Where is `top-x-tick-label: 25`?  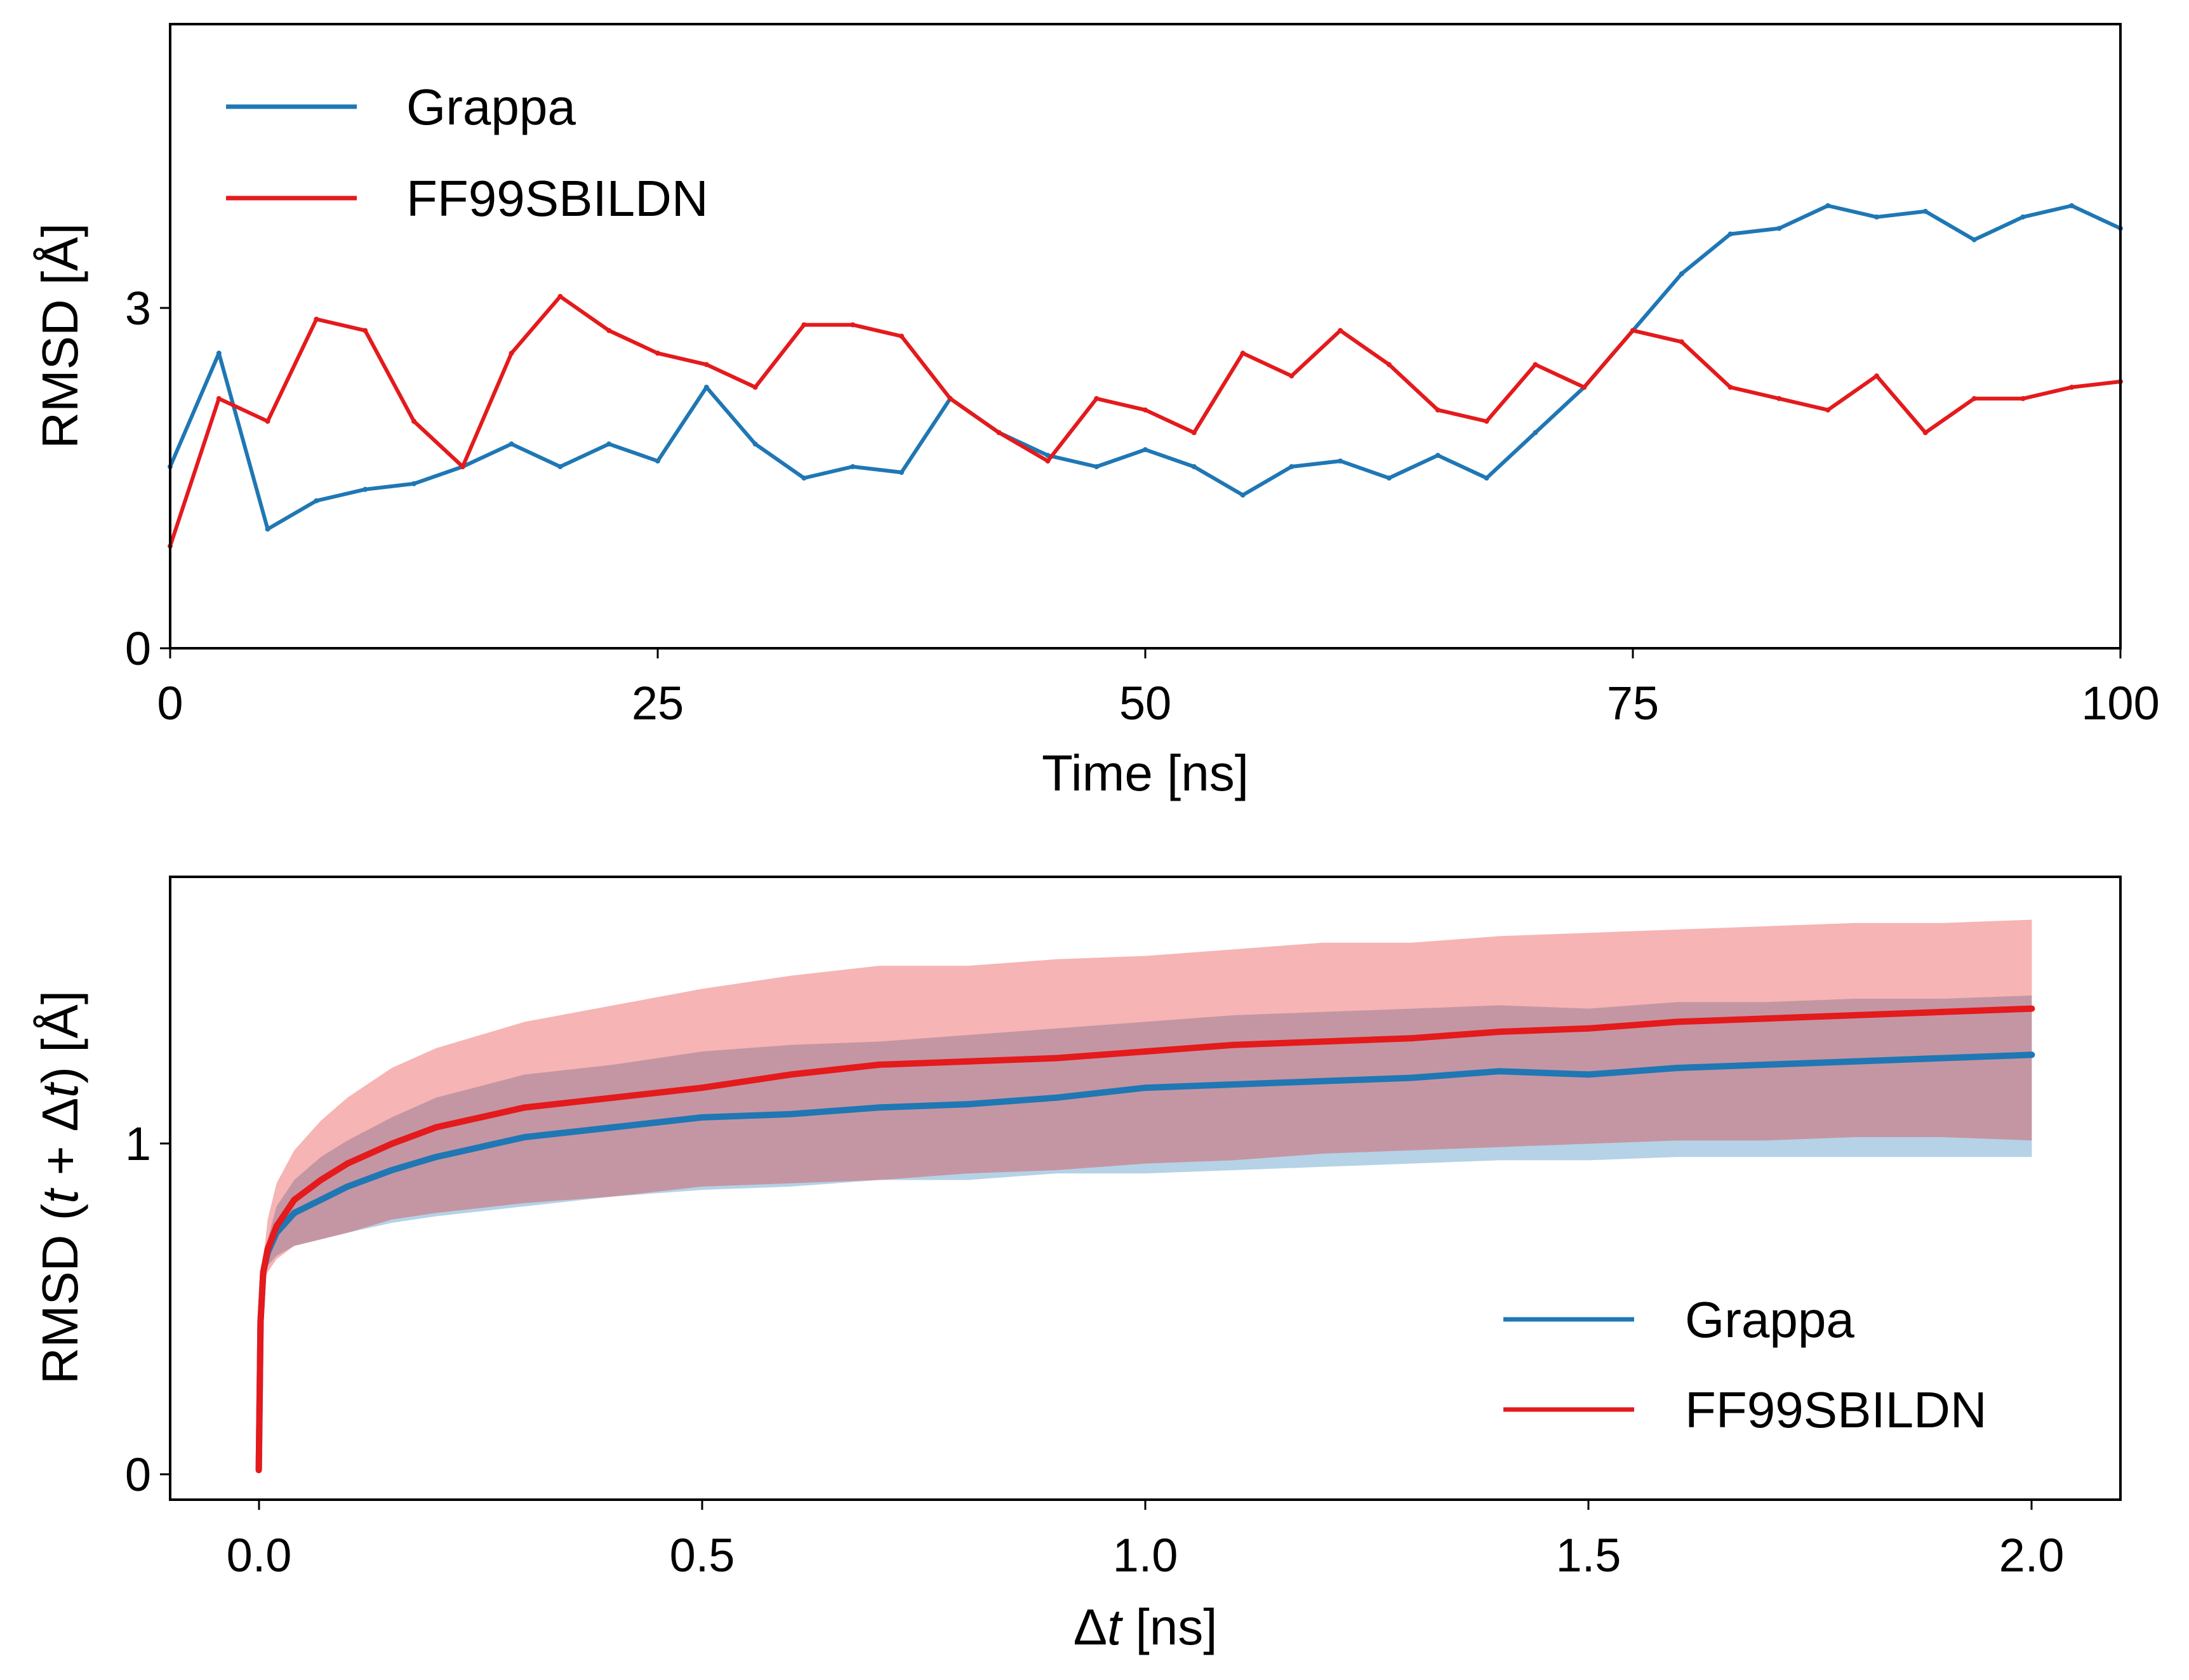
top-x-tick-label: 25 is located at coordinates (658, 703).